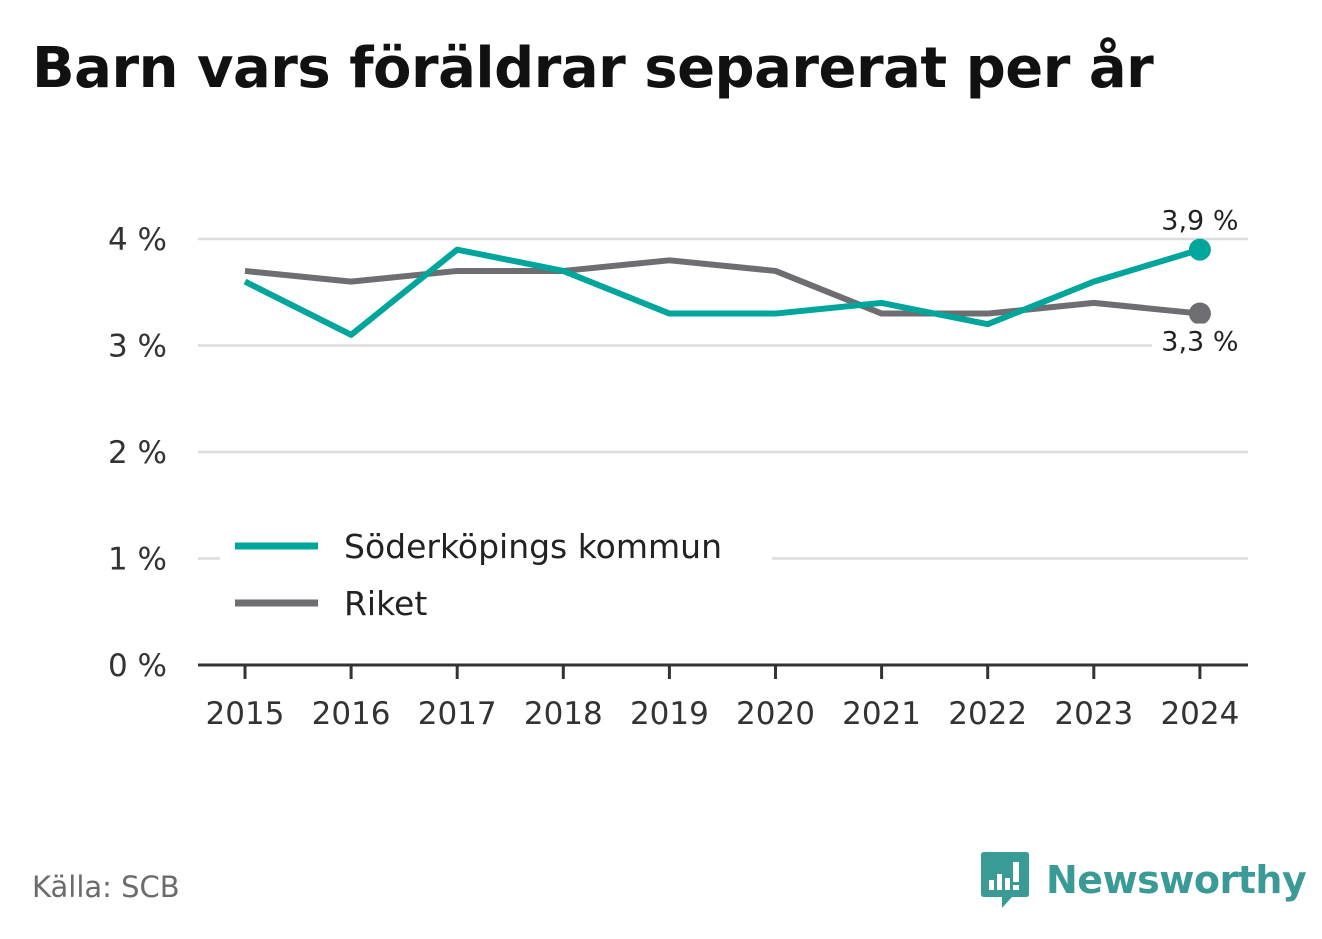  What do you see at coordinates (563, 714) in the screenshot?
I see `x-tick-label: 2018` at bounding box center [563, 714].